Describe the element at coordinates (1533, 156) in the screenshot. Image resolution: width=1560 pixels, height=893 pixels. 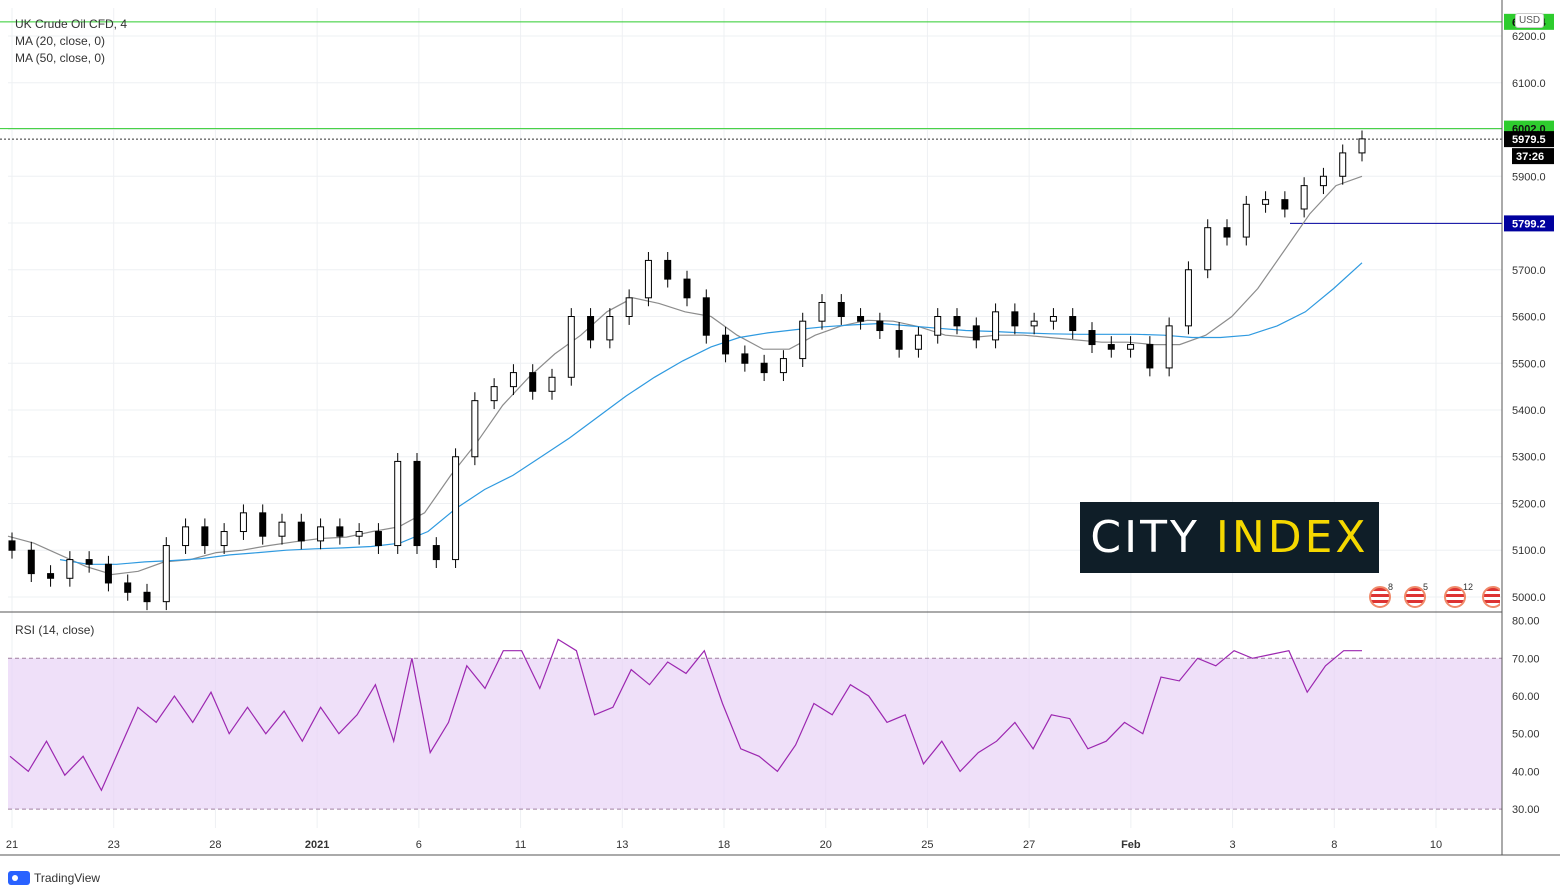
I see `countdown-badge` at that location.